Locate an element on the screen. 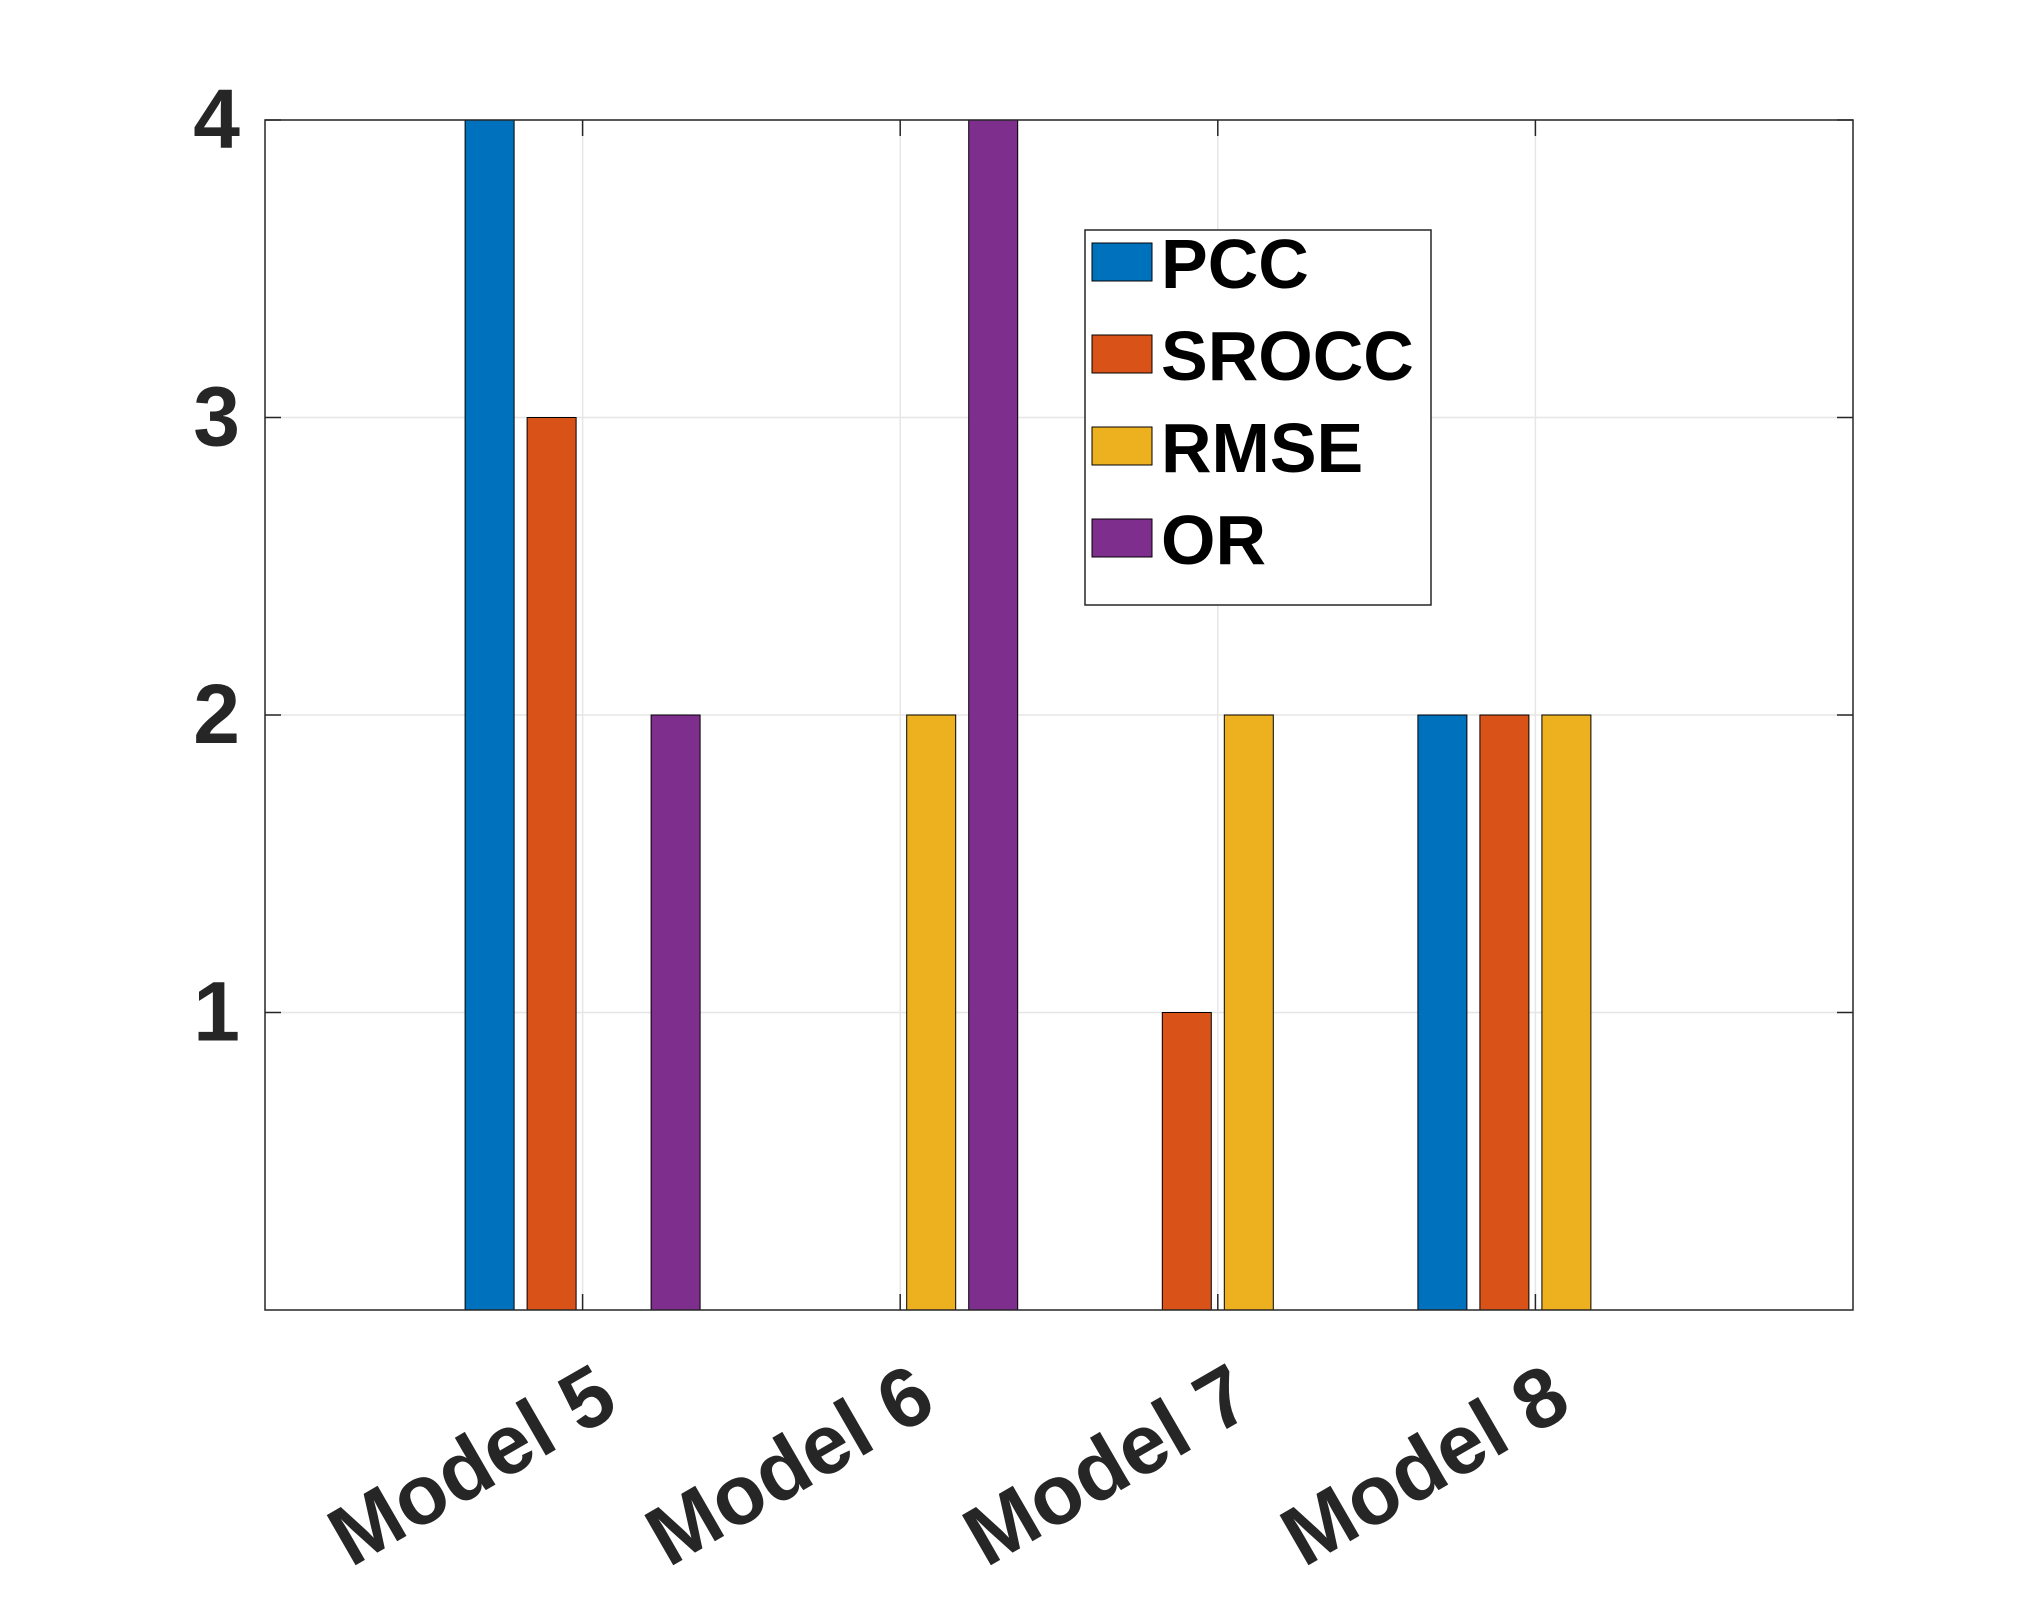 The height and width of the screenshot is (1599, 2031). legend-label-pcc: PCC is located at coordinates (1235, 264).